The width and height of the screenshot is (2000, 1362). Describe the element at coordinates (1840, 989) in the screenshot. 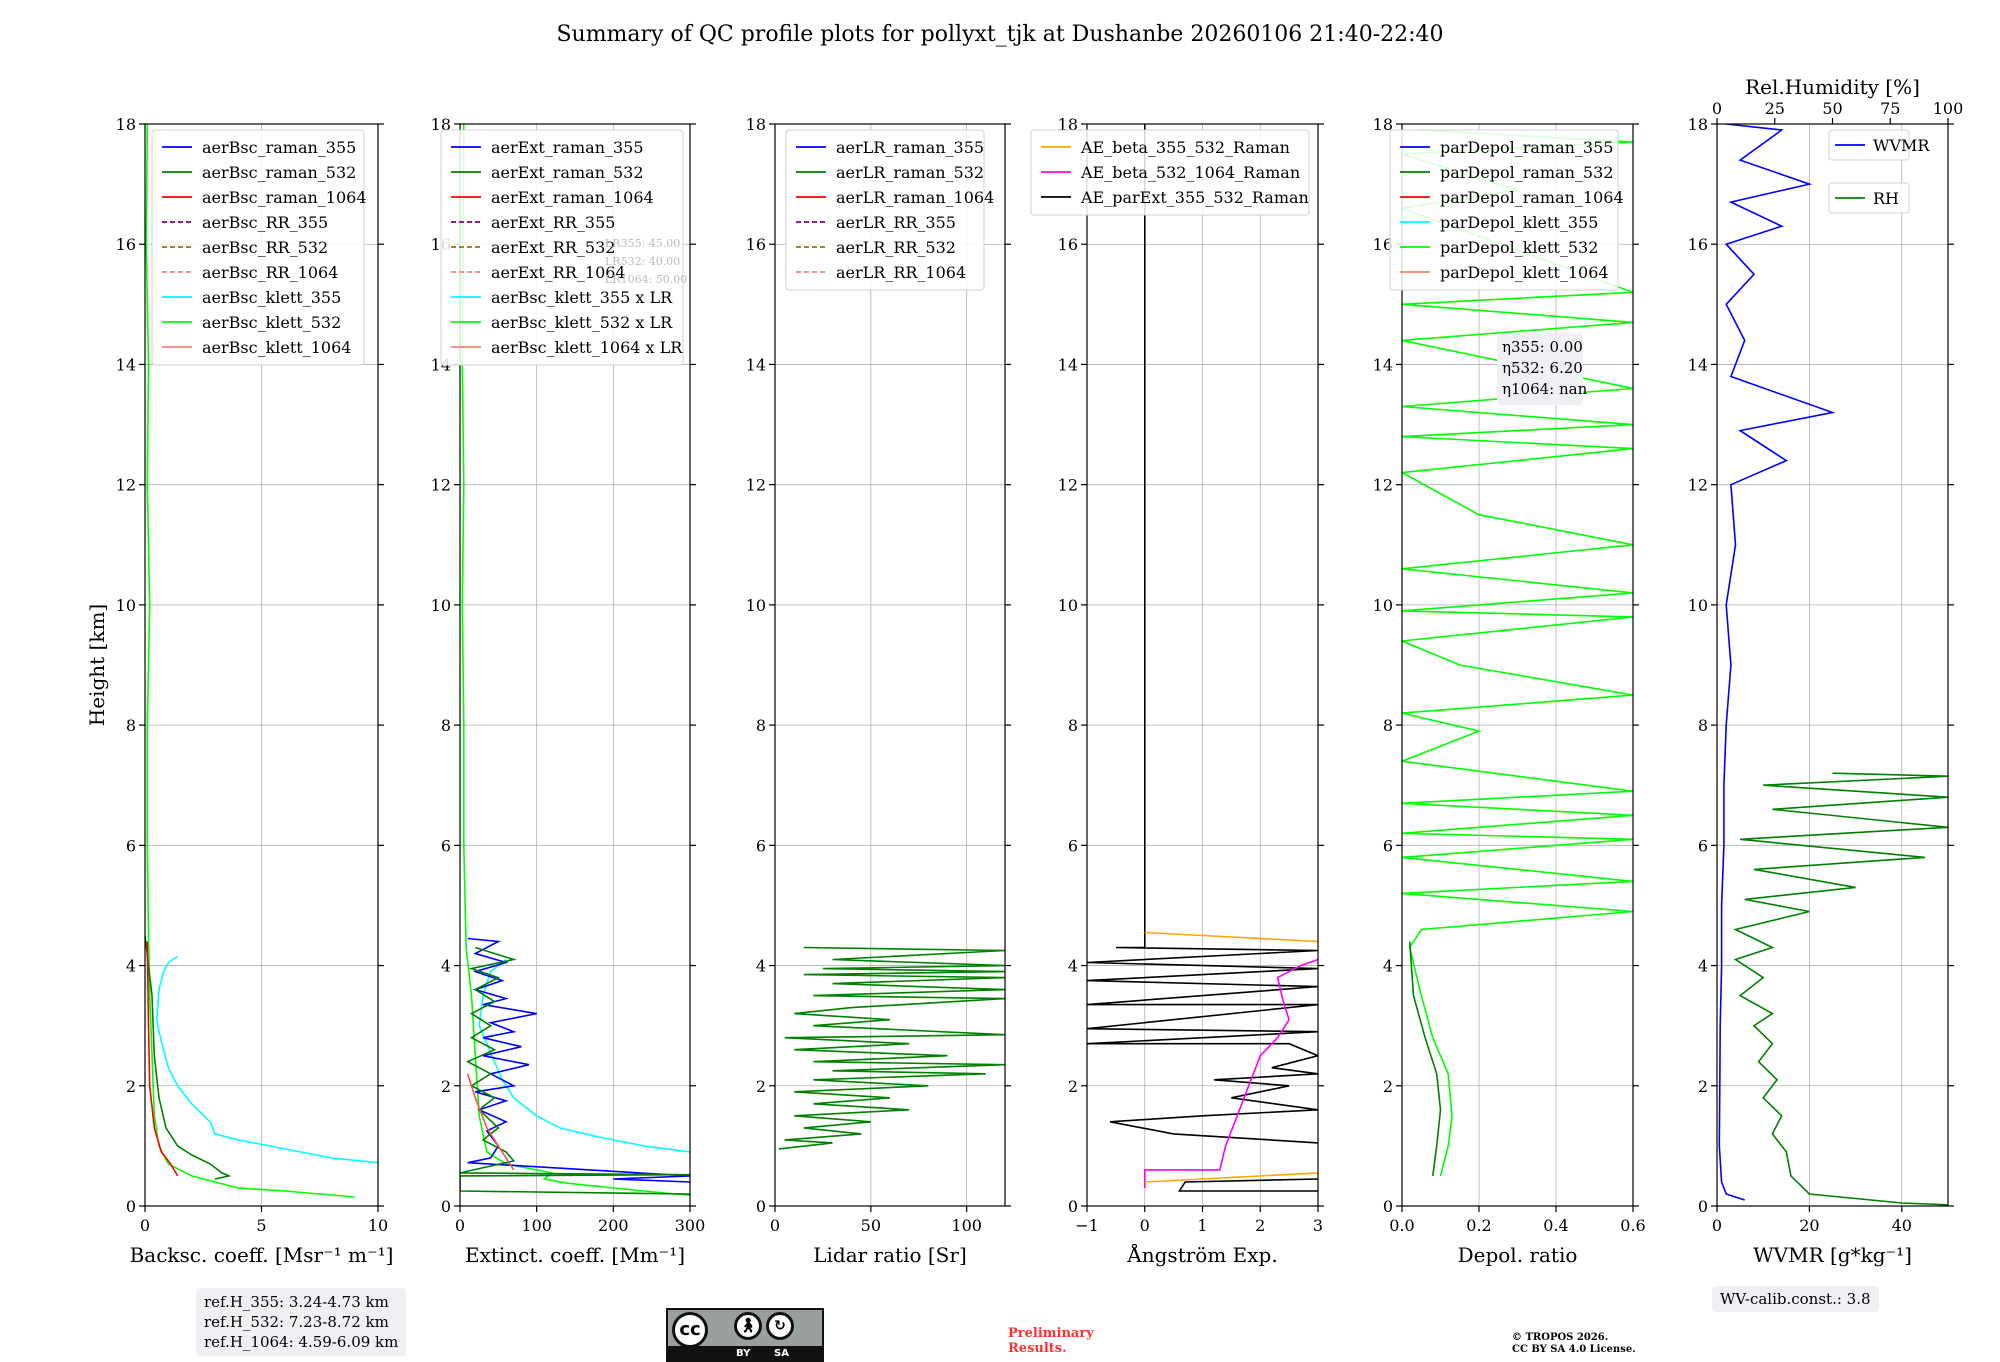

I see `series-line-rh` at that location.